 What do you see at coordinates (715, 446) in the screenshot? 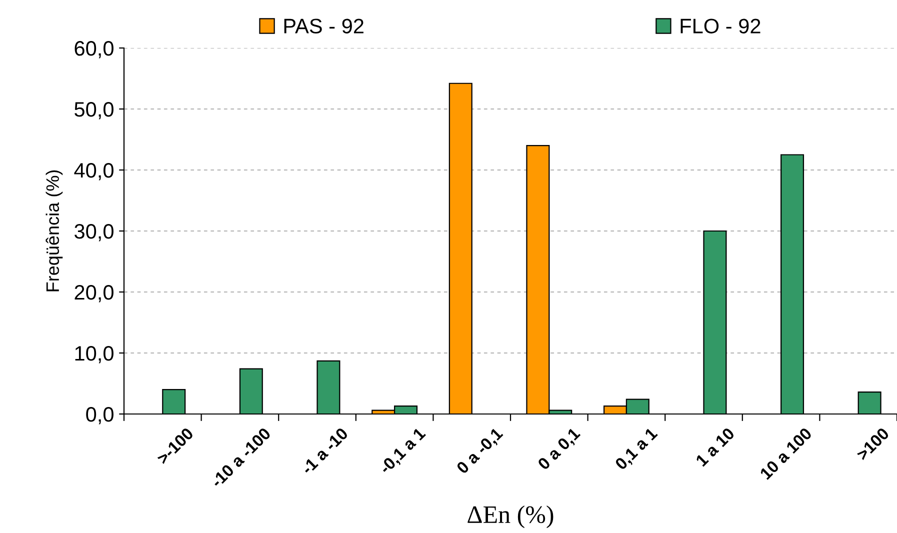
I see `x-tick-label: 1 a 10` at bounding box center [715, 446].